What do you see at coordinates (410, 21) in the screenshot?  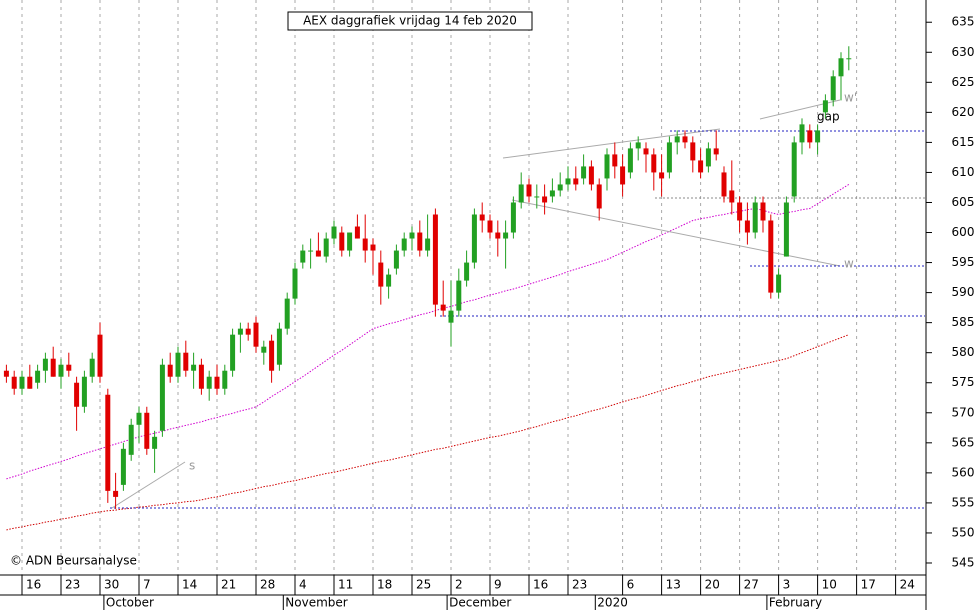 I see `title-box` at bounding box center [410, 21].